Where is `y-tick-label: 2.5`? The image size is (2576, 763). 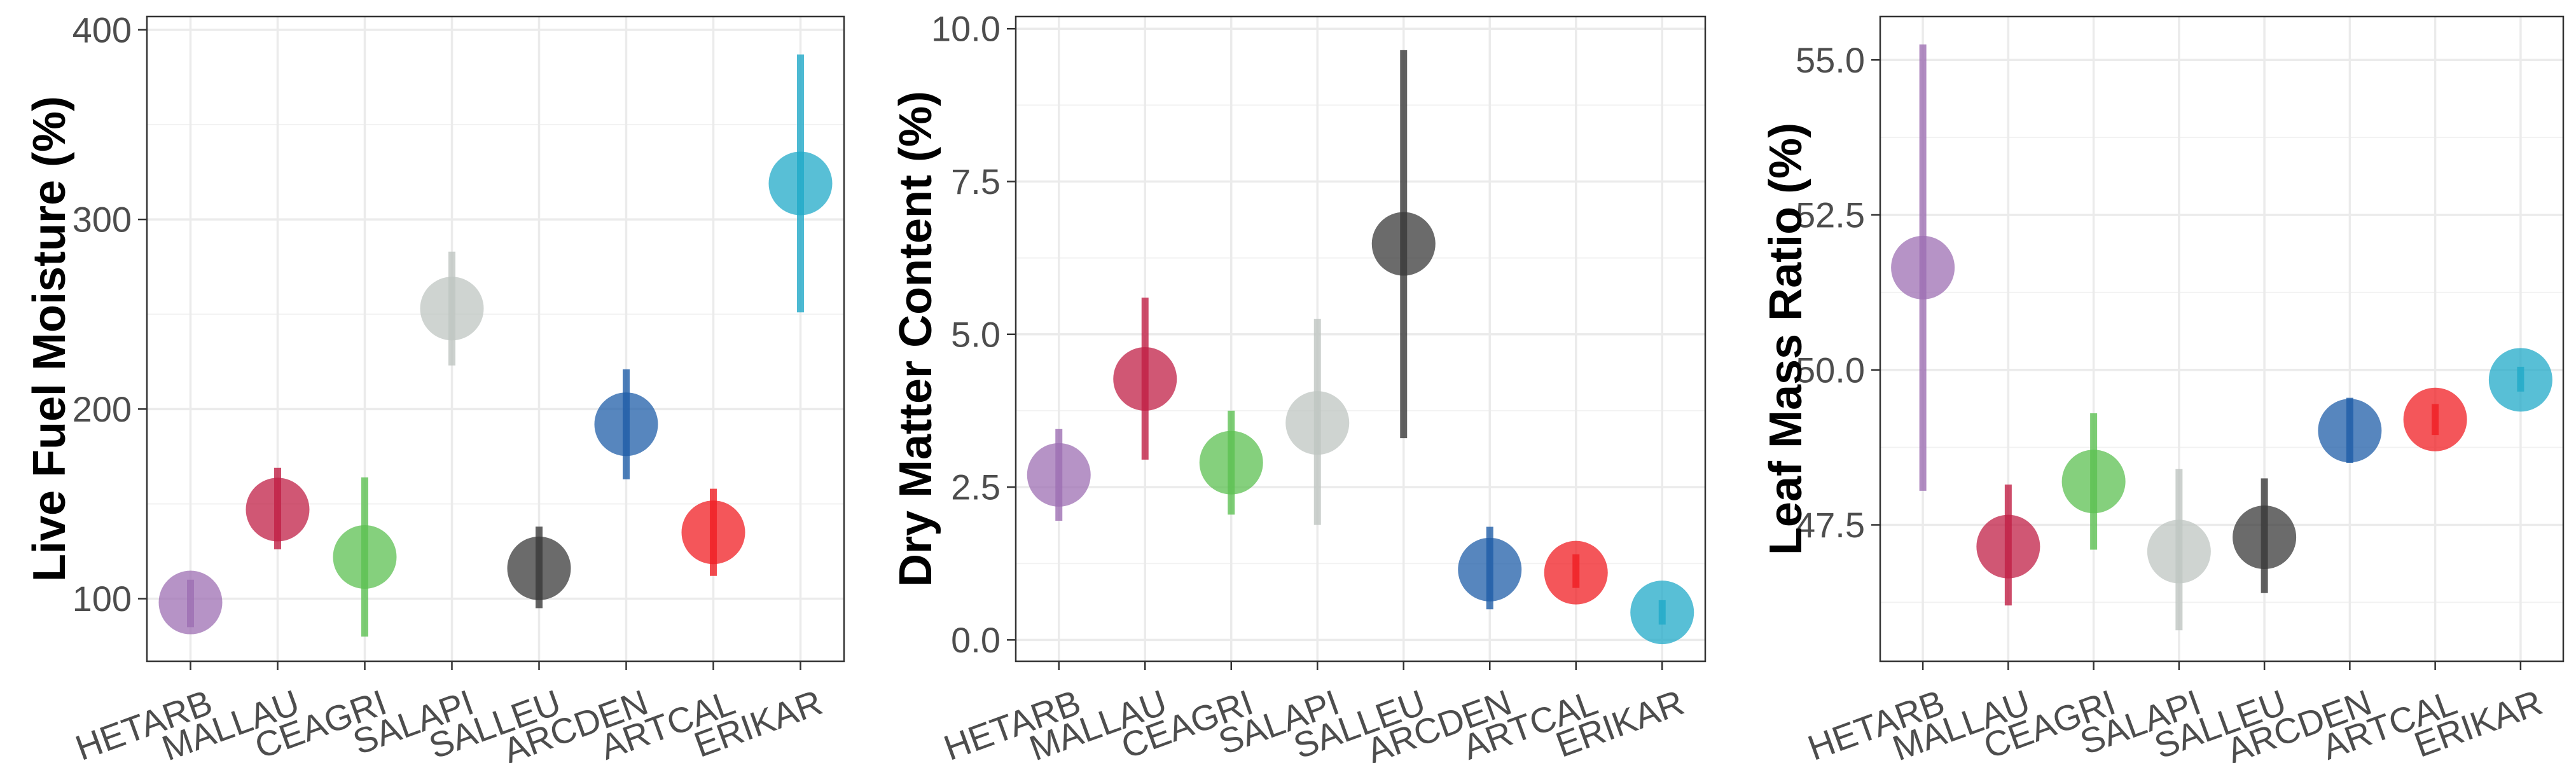 y-tick-label: 2.5 is located at coordinates (976, 487).